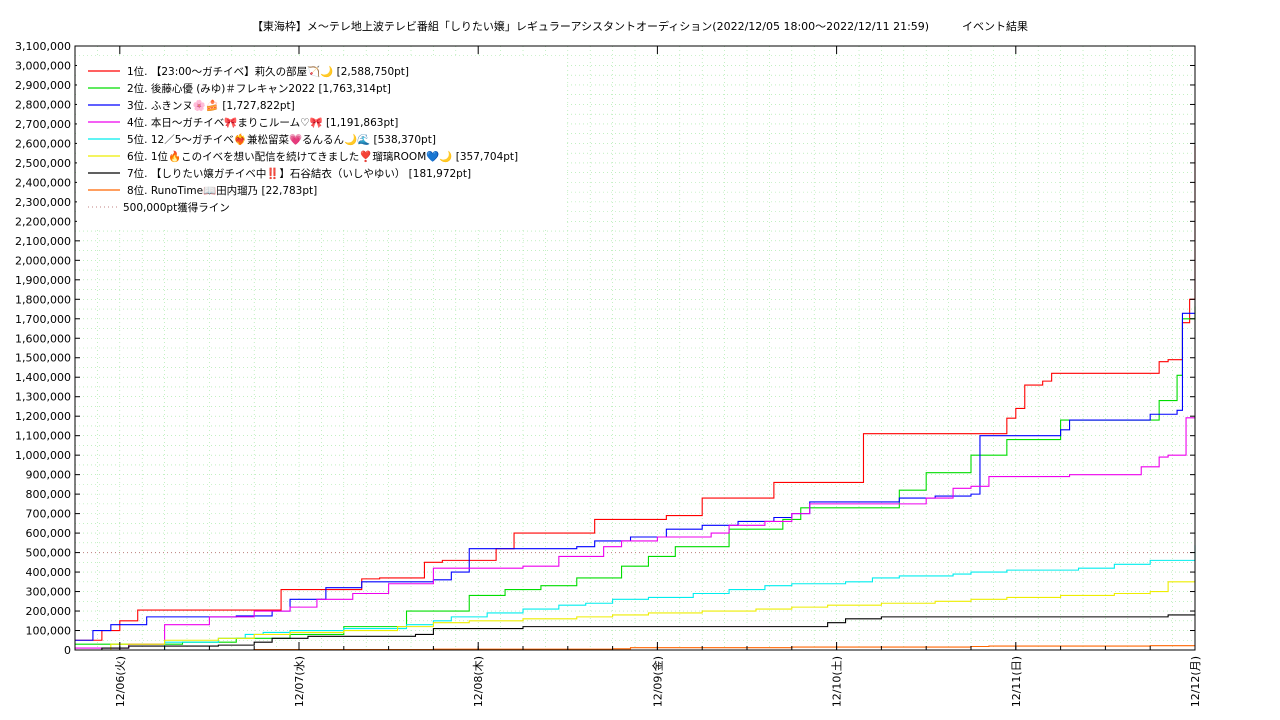 Image resolution: width=1280 pixels, height=720 pixels. What do you see at coordinates (478, 681) in the screenshot?
I see `x-tick-label: 12/08(木)` at bounding box center [478, 681].